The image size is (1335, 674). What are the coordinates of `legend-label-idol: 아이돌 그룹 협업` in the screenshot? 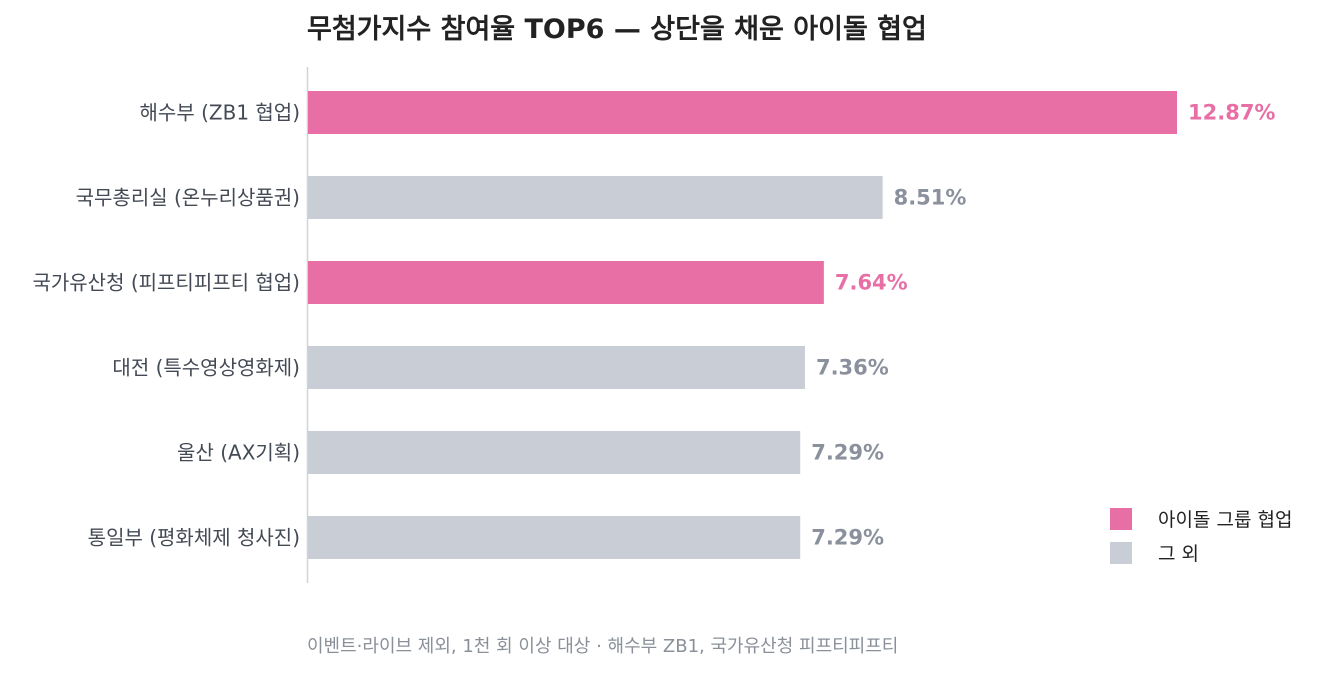 It's located at (1225, 520).